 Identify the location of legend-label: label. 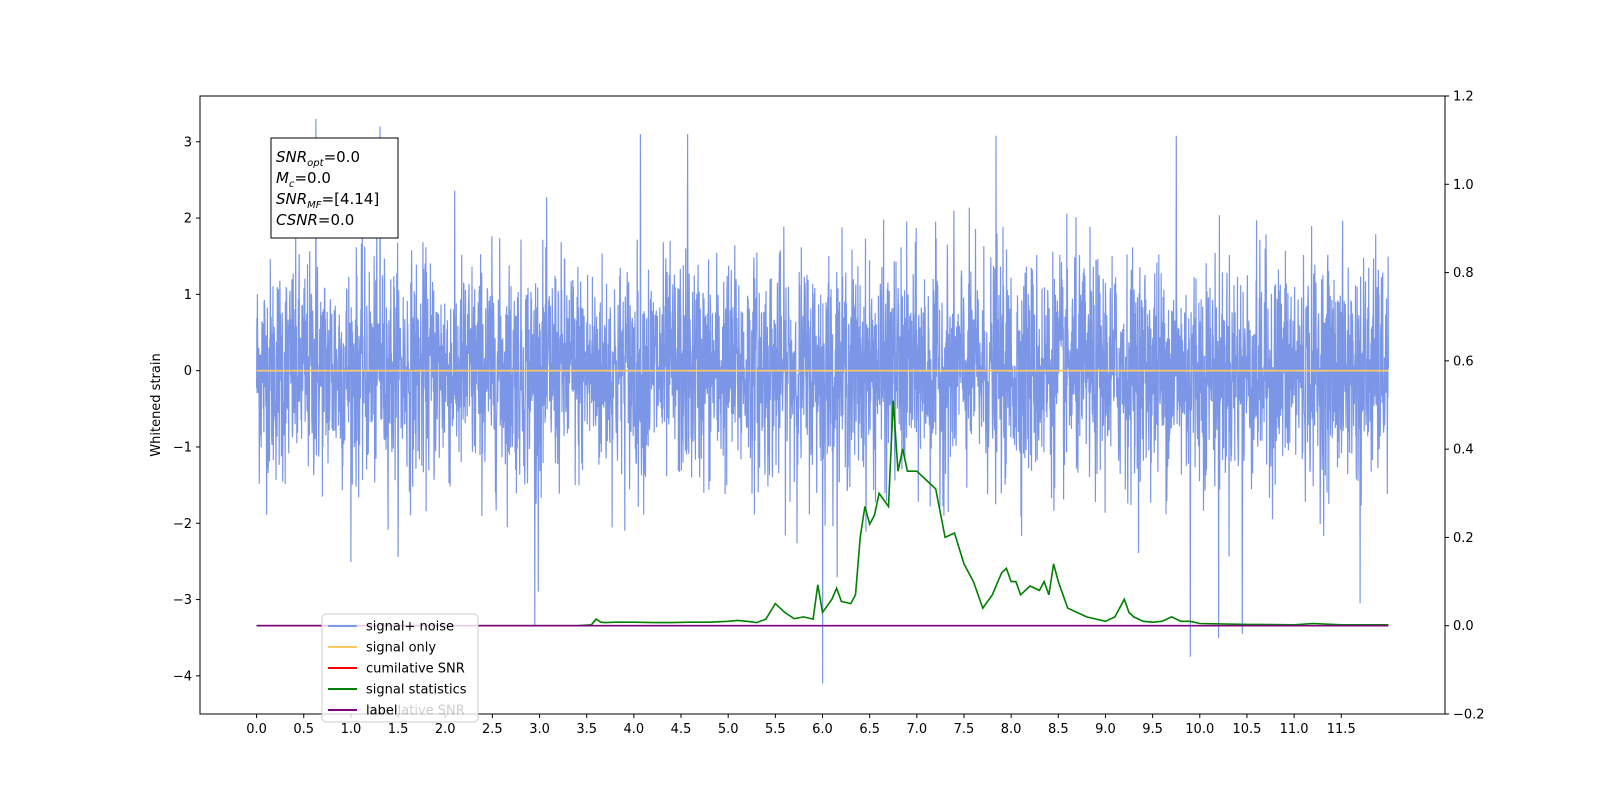
(381, 711).